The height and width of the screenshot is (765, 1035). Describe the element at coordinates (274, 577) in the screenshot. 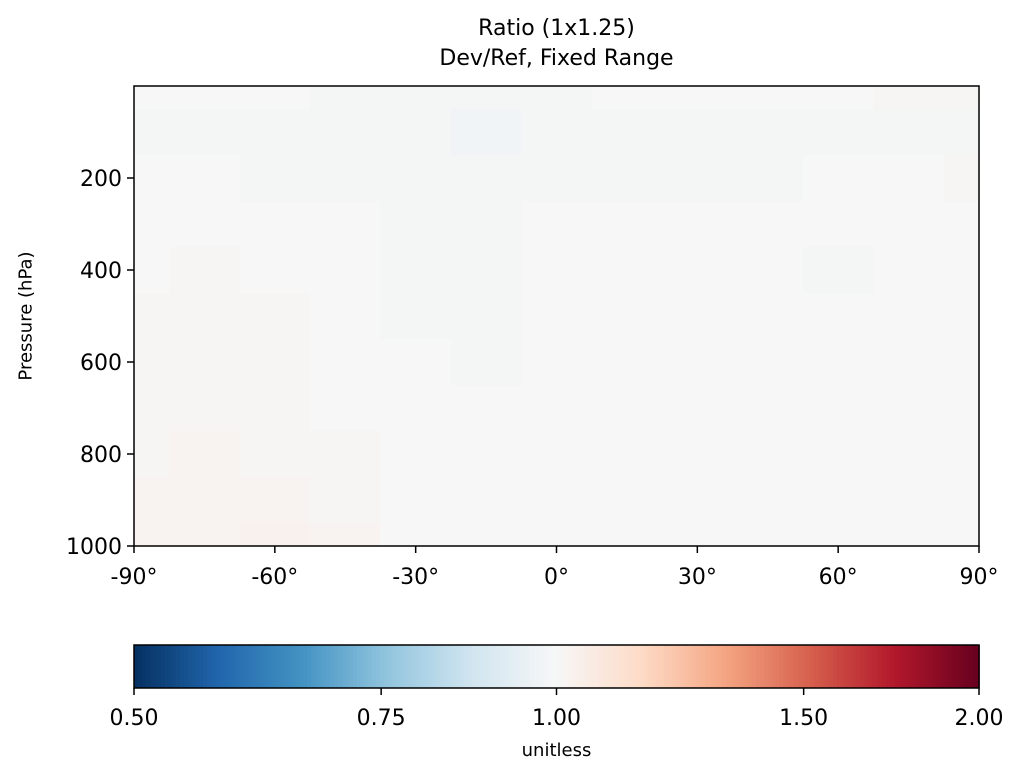

I see `x-tick-label: -60°` at that location.